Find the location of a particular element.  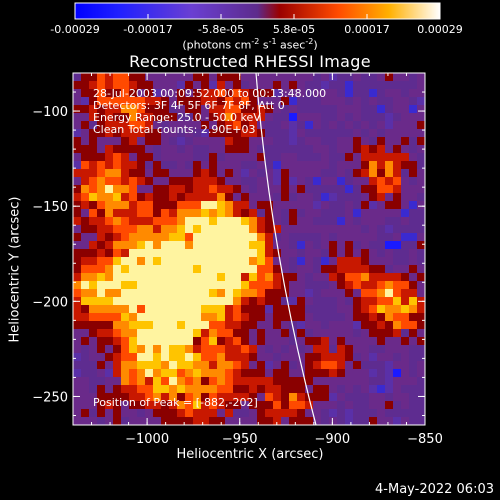

x-tick-label: −950 is located at coordinates (240, 439).